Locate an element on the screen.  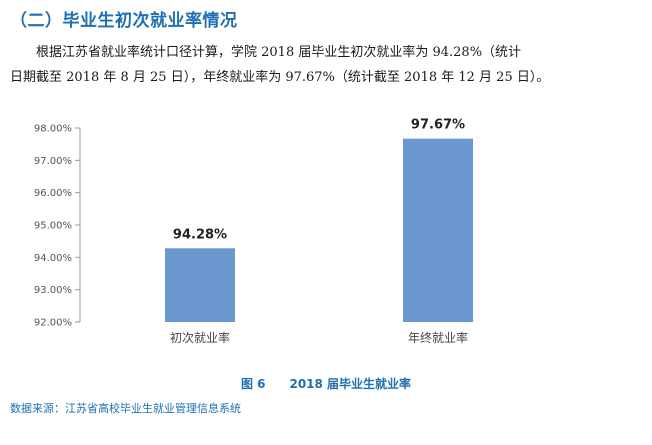
section-heading: （二）毕业生初次就业率情况 is located at coordinates (124, 21).